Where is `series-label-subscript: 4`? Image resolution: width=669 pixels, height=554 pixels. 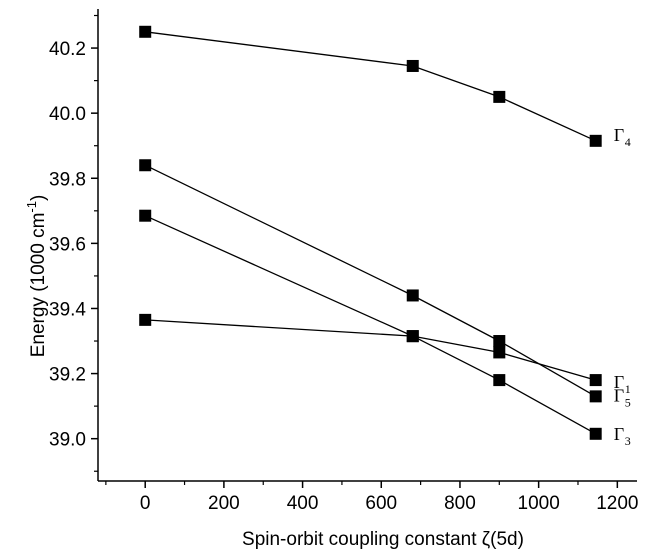 series-label-subscript: 4 is located at coordinates (628, 142).